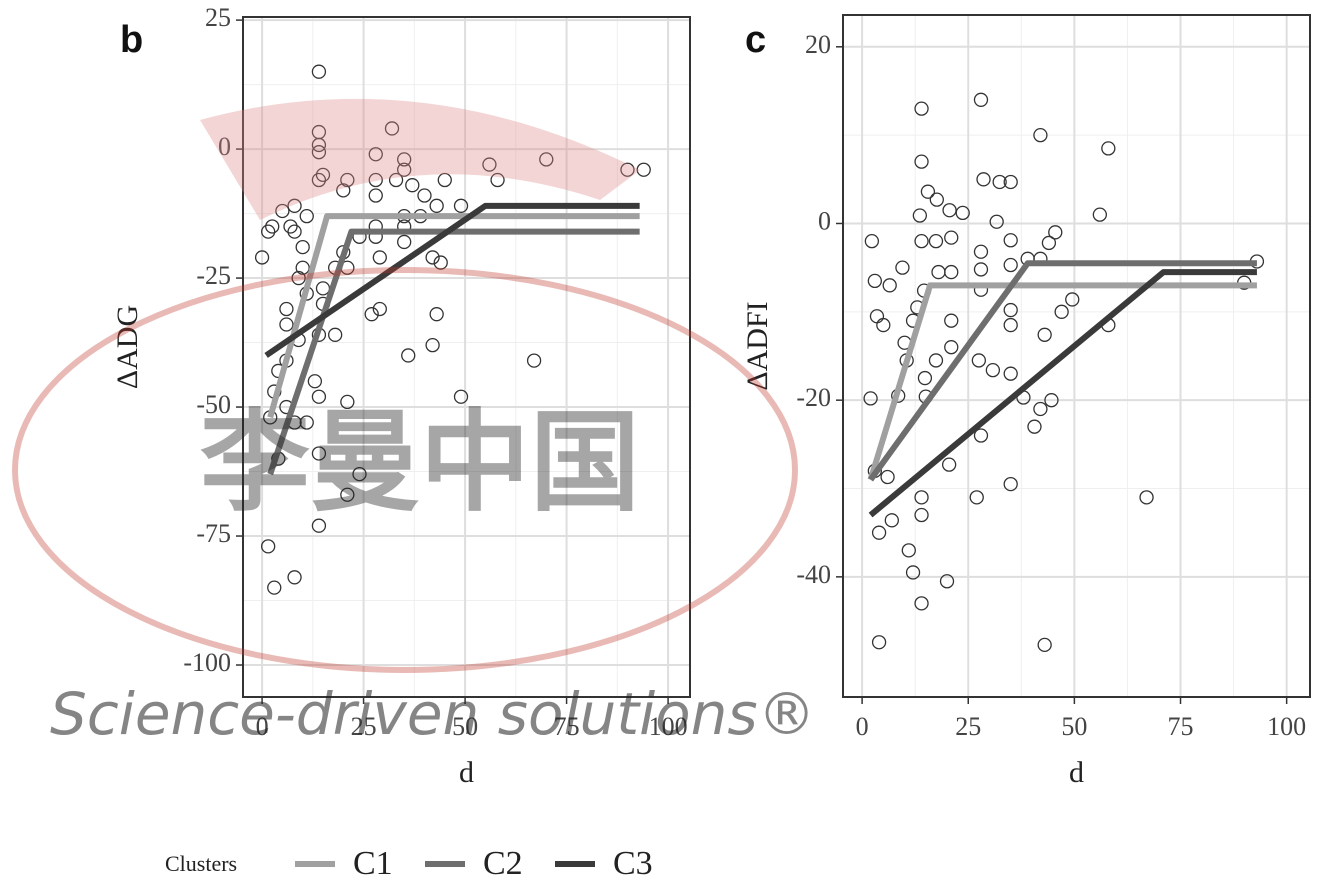 The width and height of the screenshot is (1321, 886). Describe the element at coordinates (207, 662) in the screenshot. I see `y-tick-label: -100` at that location.